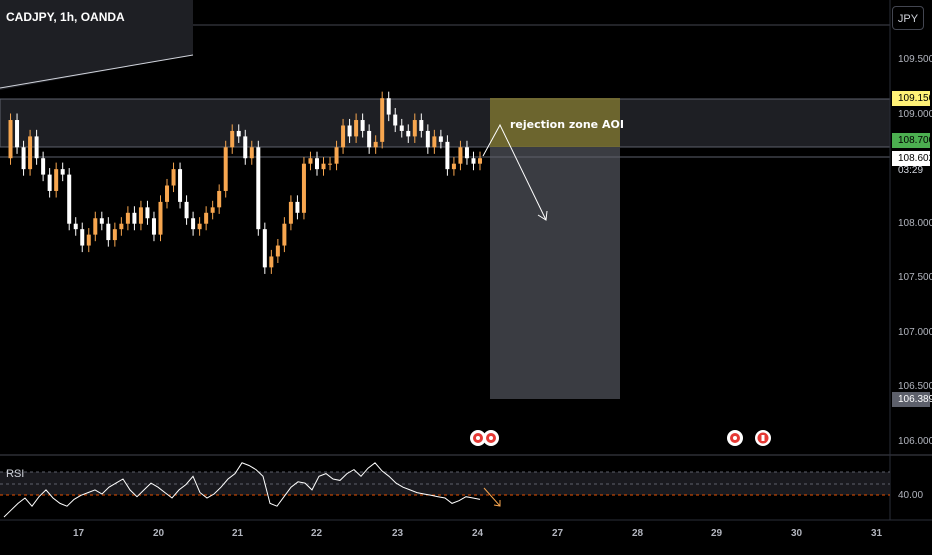 Image resolution: width=932 pixels, height=555 pixels. Describe the element at coordinates (915, 59) in the screenshot. I see `price-tick-label: 109.500` at that location.